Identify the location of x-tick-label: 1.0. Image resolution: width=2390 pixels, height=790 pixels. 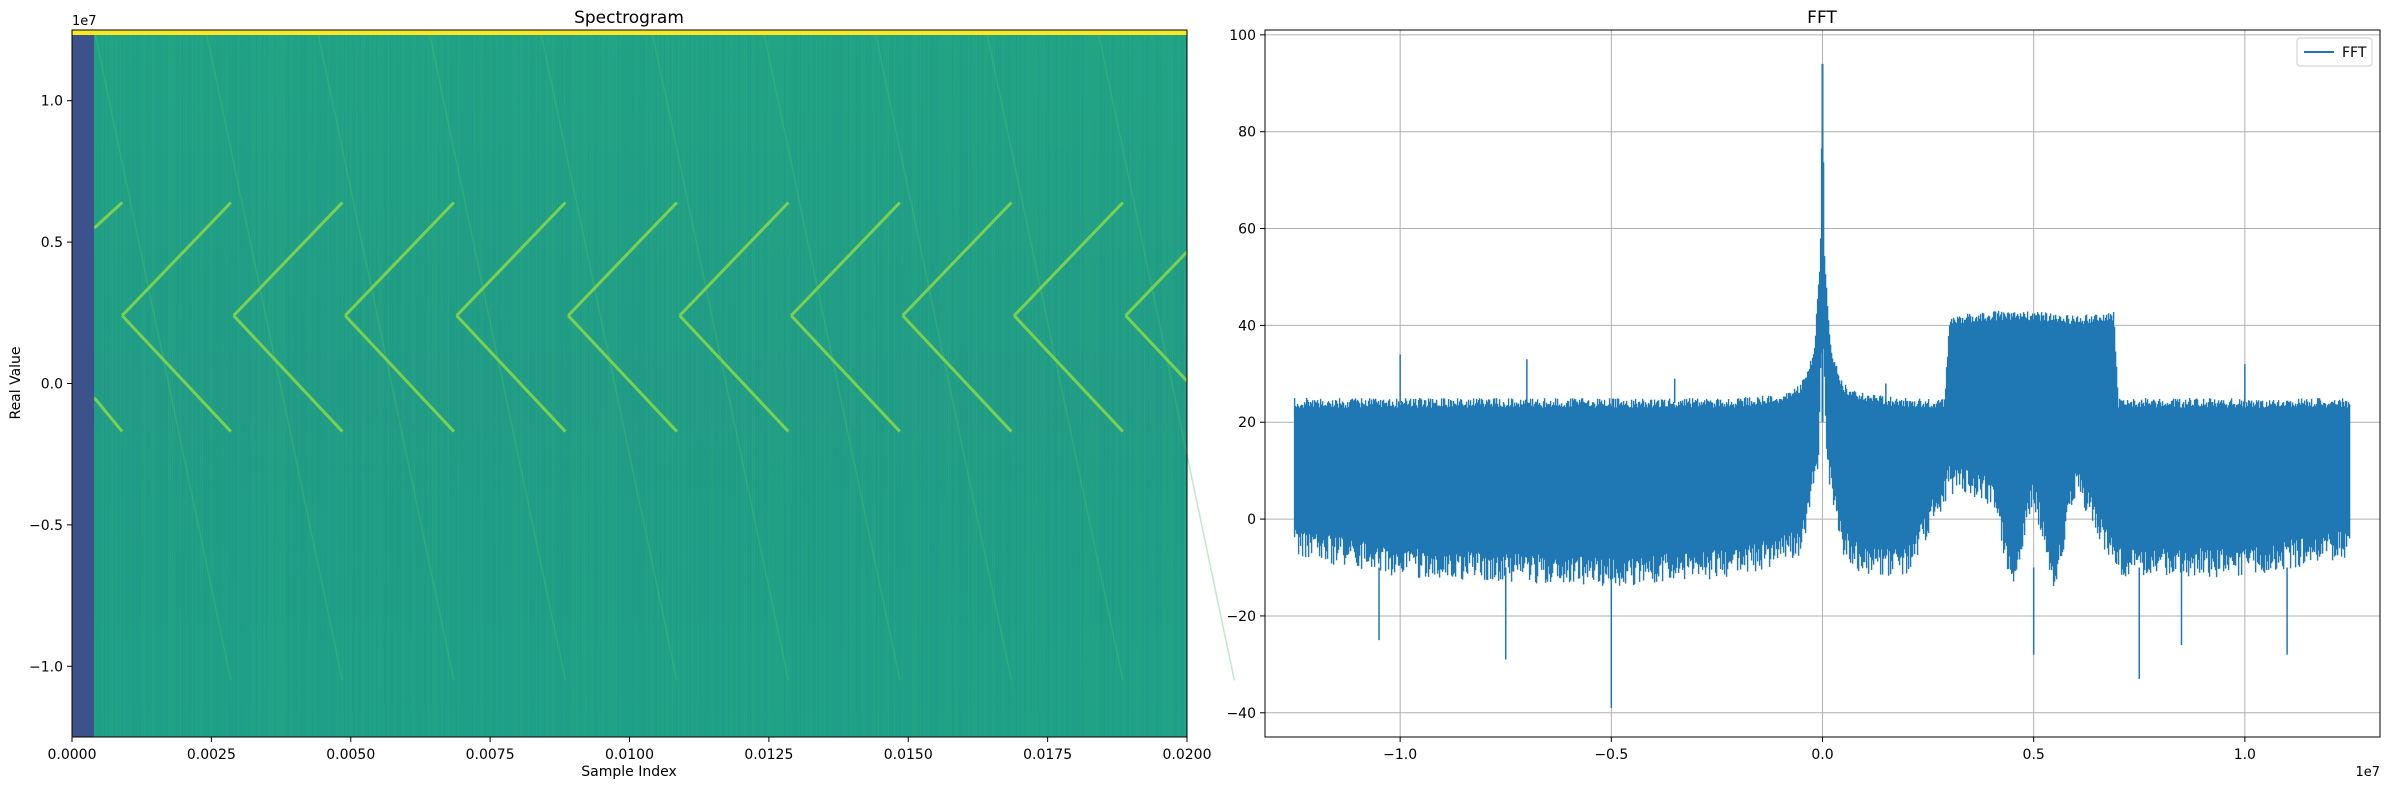
(2245, 755).